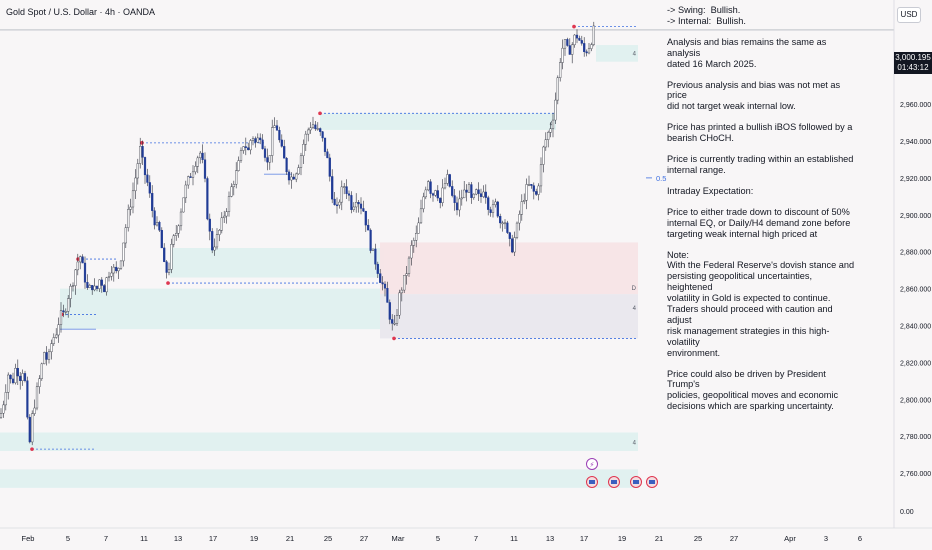  Describe the element at coordinates (622, 473) in the screenshot. I see `events-layer: ⚡` at that location.